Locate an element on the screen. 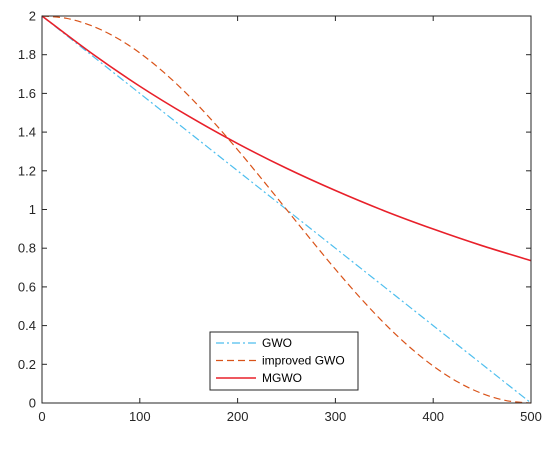  legend-label-1: GWO is located at coordinates (277, 343).